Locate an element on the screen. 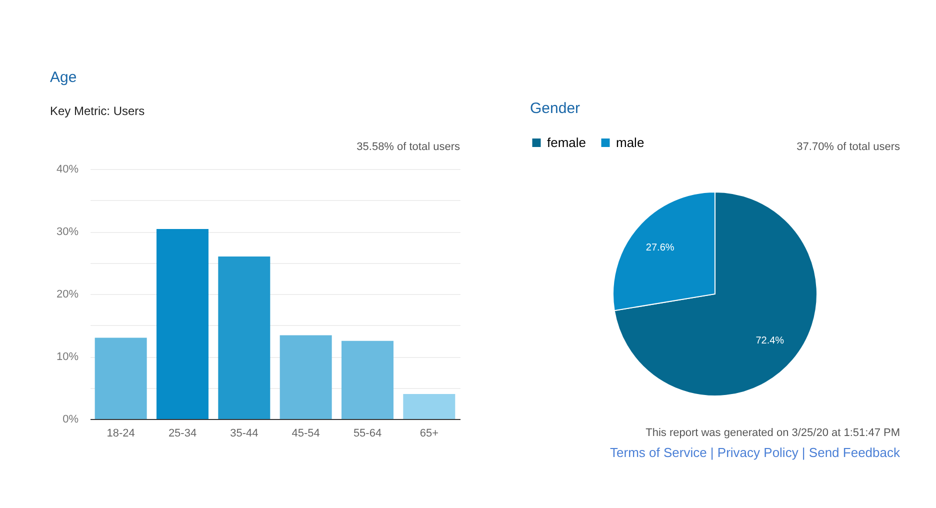 The image size is (936, 508). y-tick-label: 10% is located at coordinates (67, 357).